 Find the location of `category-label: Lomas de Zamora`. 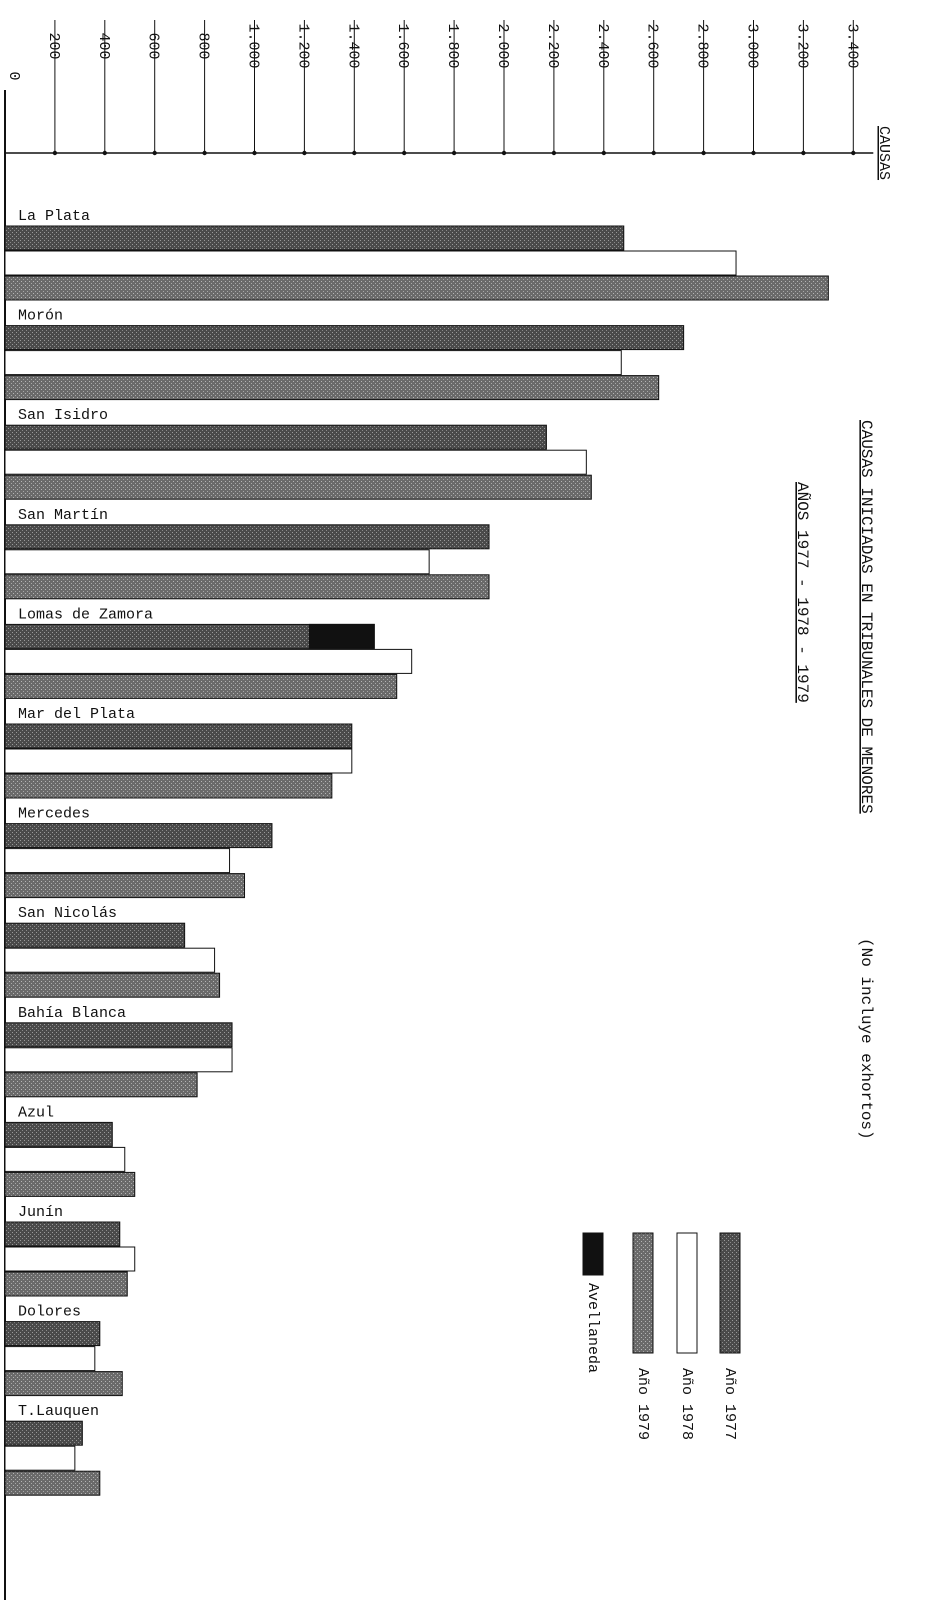

category-label: Lomas de Zamora is located at coordinates (85, 614).